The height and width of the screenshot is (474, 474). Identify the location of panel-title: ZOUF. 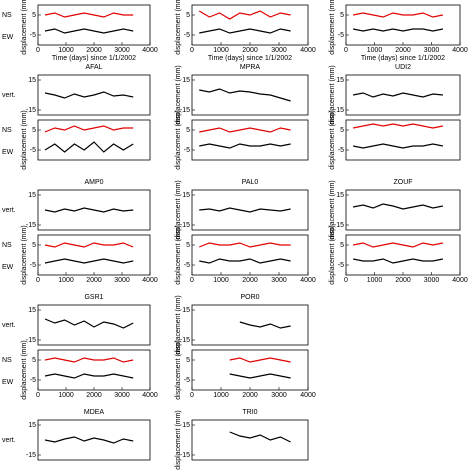
(402, 182).